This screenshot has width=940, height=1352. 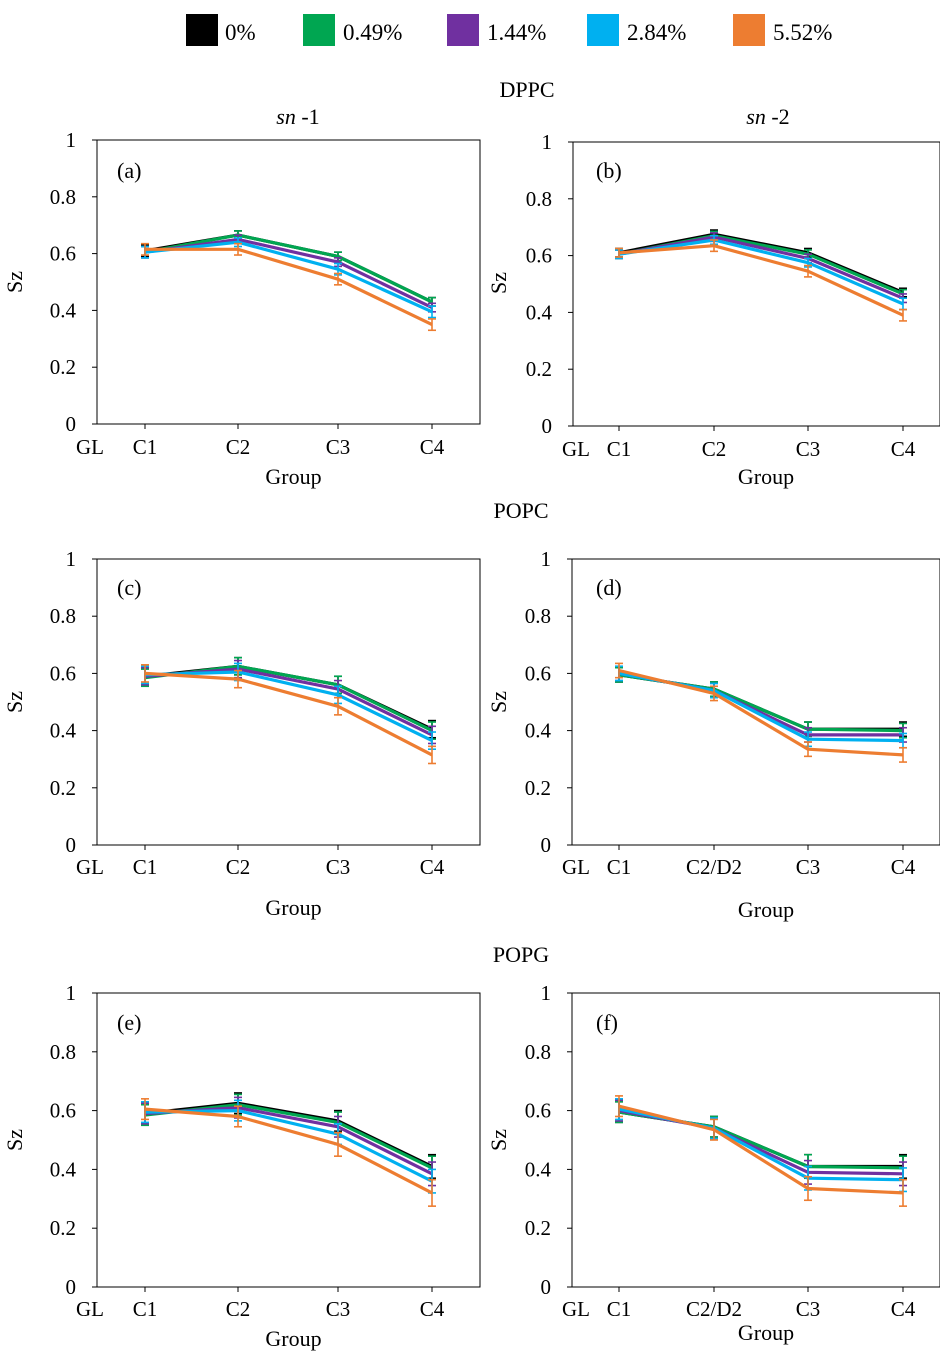 What do you see at coordinates (607, 1022) in the screenshot?
I see `panel-label: (f)` at bounding box center [607, 1022].